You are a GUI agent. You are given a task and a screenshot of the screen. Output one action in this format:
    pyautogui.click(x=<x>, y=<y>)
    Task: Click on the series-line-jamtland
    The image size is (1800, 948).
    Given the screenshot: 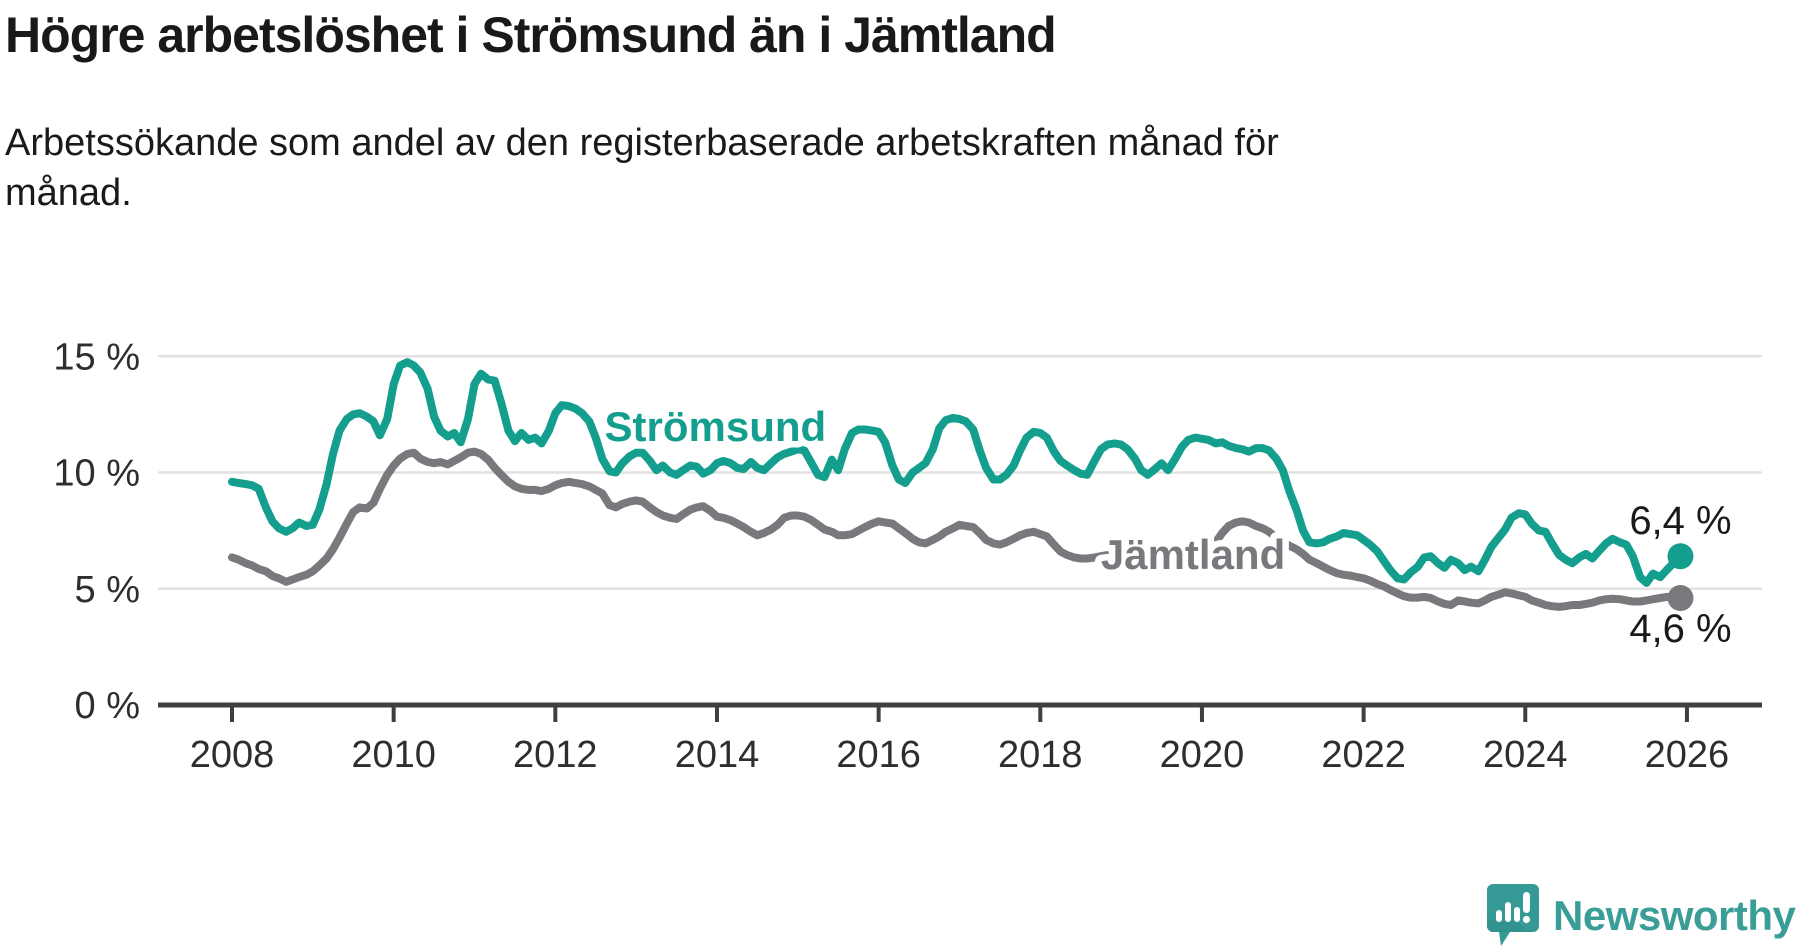 What is the action you would take?
    pyautogui.click(x=956, y=529)
    